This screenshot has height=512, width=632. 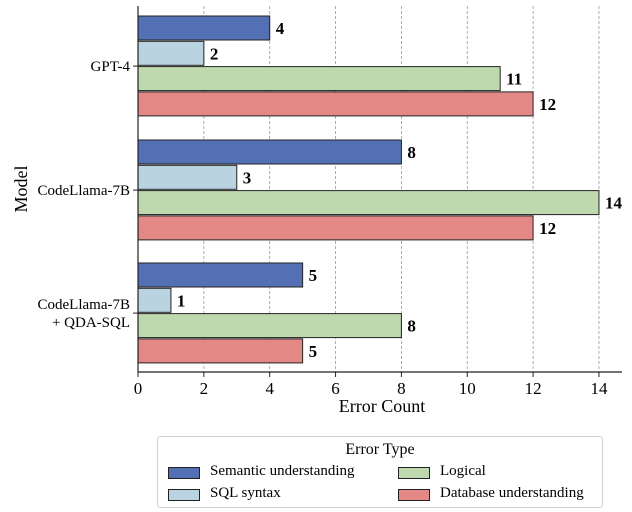 I want to click on legend-label-database: Database understanding, so click(x=512, y=493).